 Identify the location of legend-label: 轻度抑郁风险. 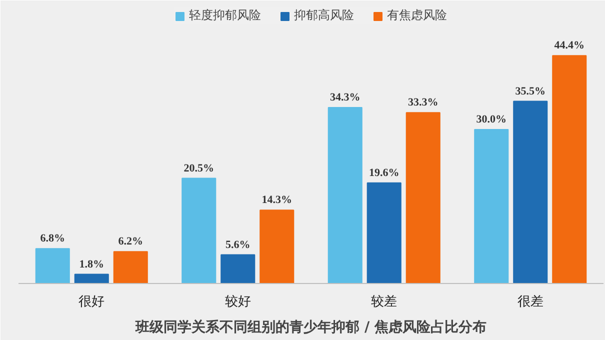
(225, 15).